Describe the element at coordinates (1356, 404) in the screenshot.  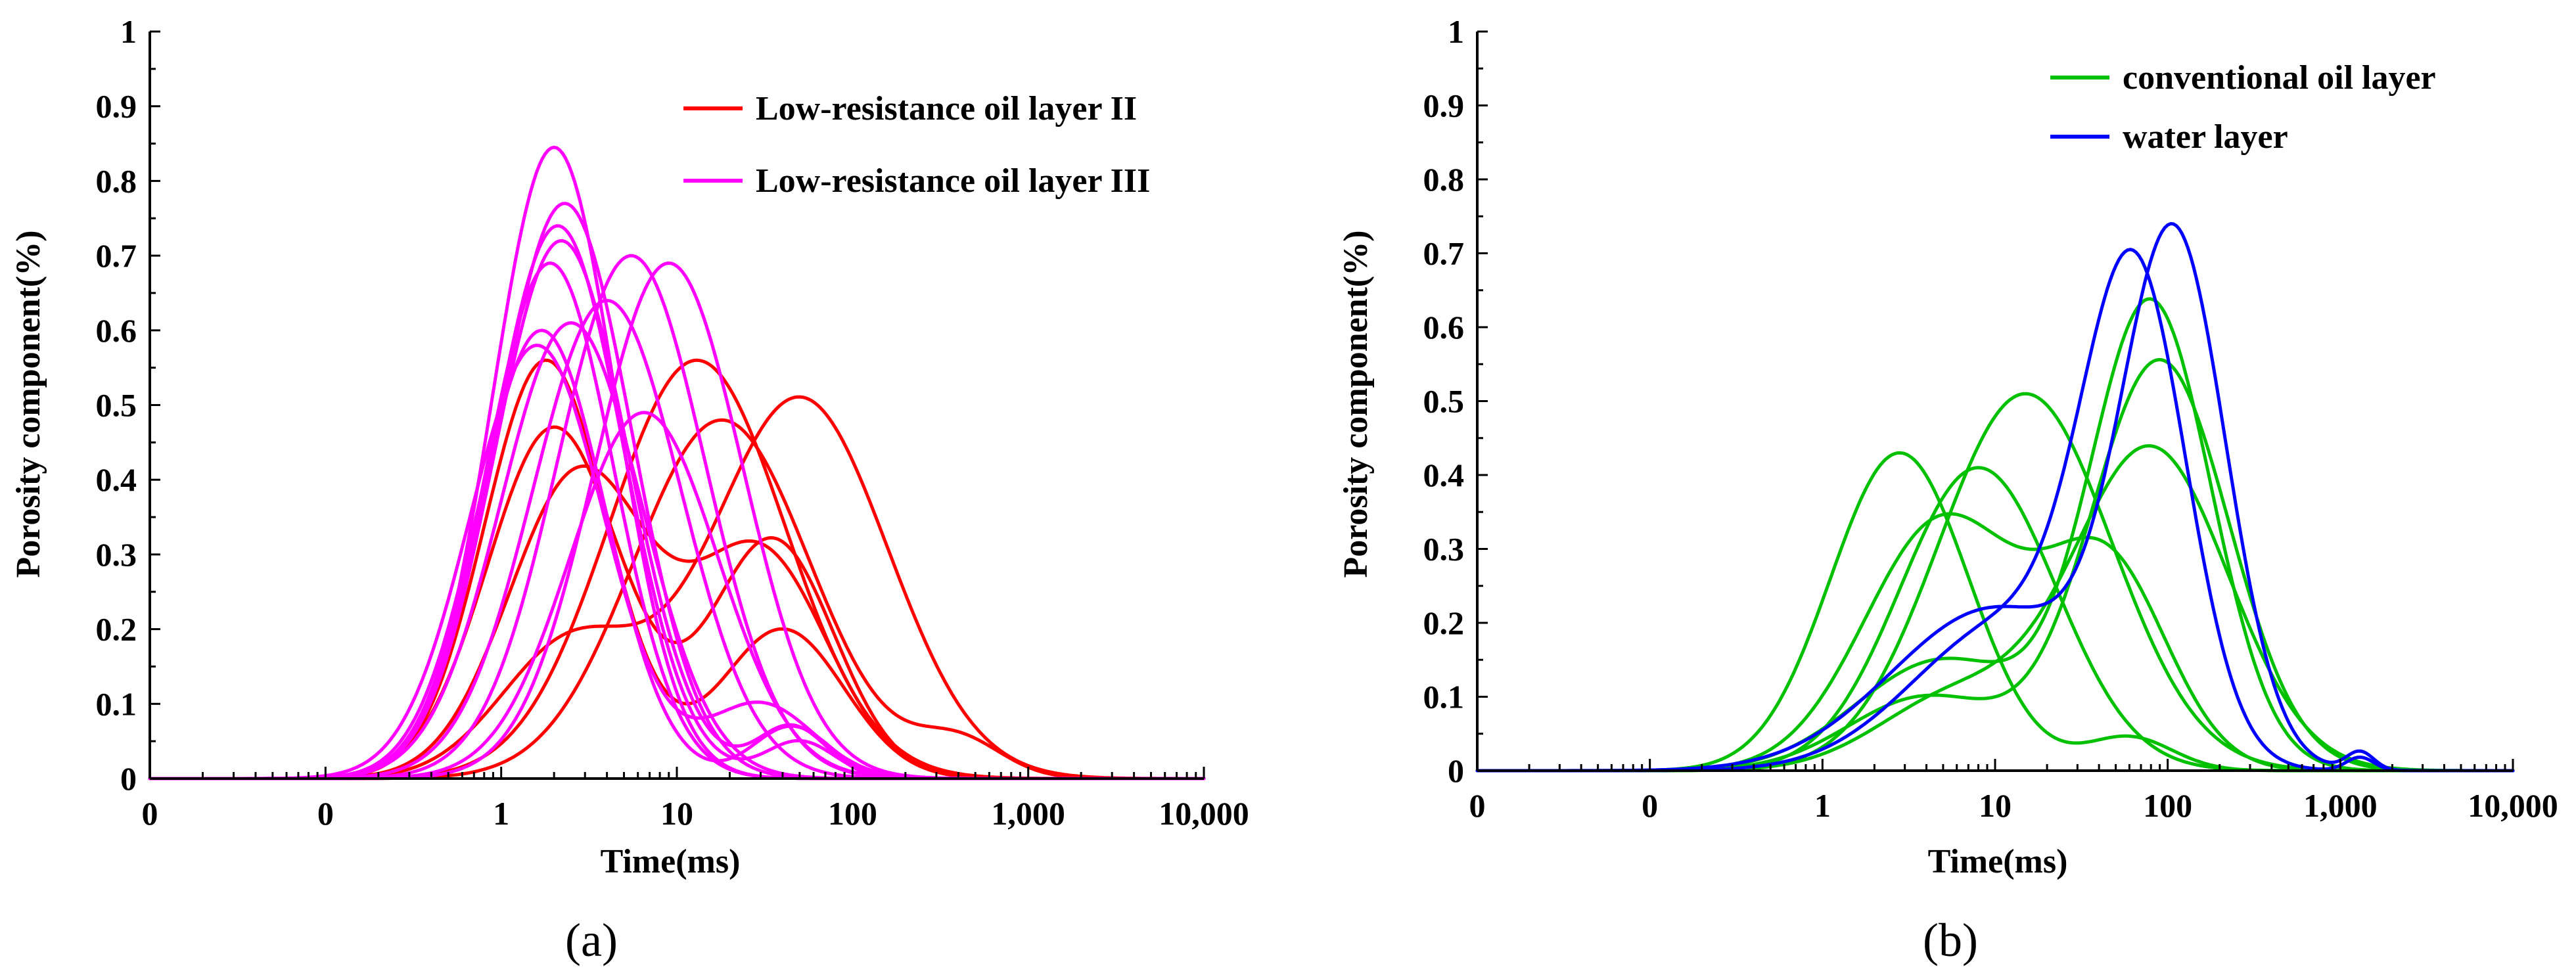
I see `panel-b-y-axis-title: Porosity component(%)` at that location.